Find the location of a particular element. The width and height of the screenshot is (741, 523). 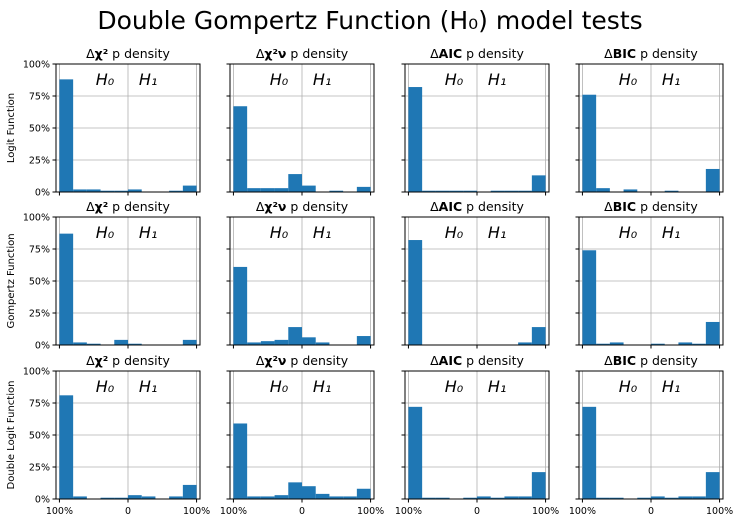

panel-r1-c3: ΔBIC p density H₀ H₁ is located at coordinates (649, 274).